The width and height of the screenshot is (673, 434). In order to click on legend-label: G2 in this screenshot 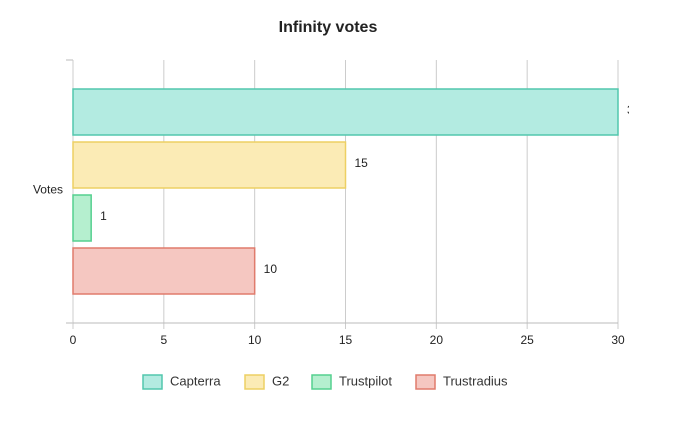, I will do `click(280, 380)`.